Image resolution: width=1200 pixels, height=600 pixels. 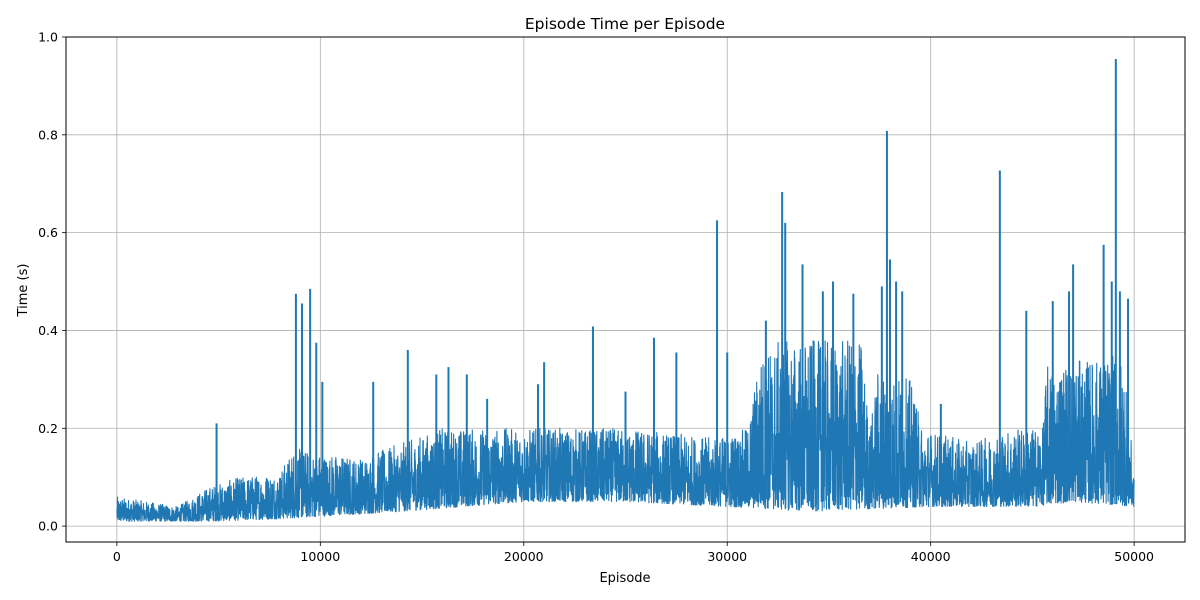 I want to click on y-tick-label: 0.2, so click(x=48, y=428).